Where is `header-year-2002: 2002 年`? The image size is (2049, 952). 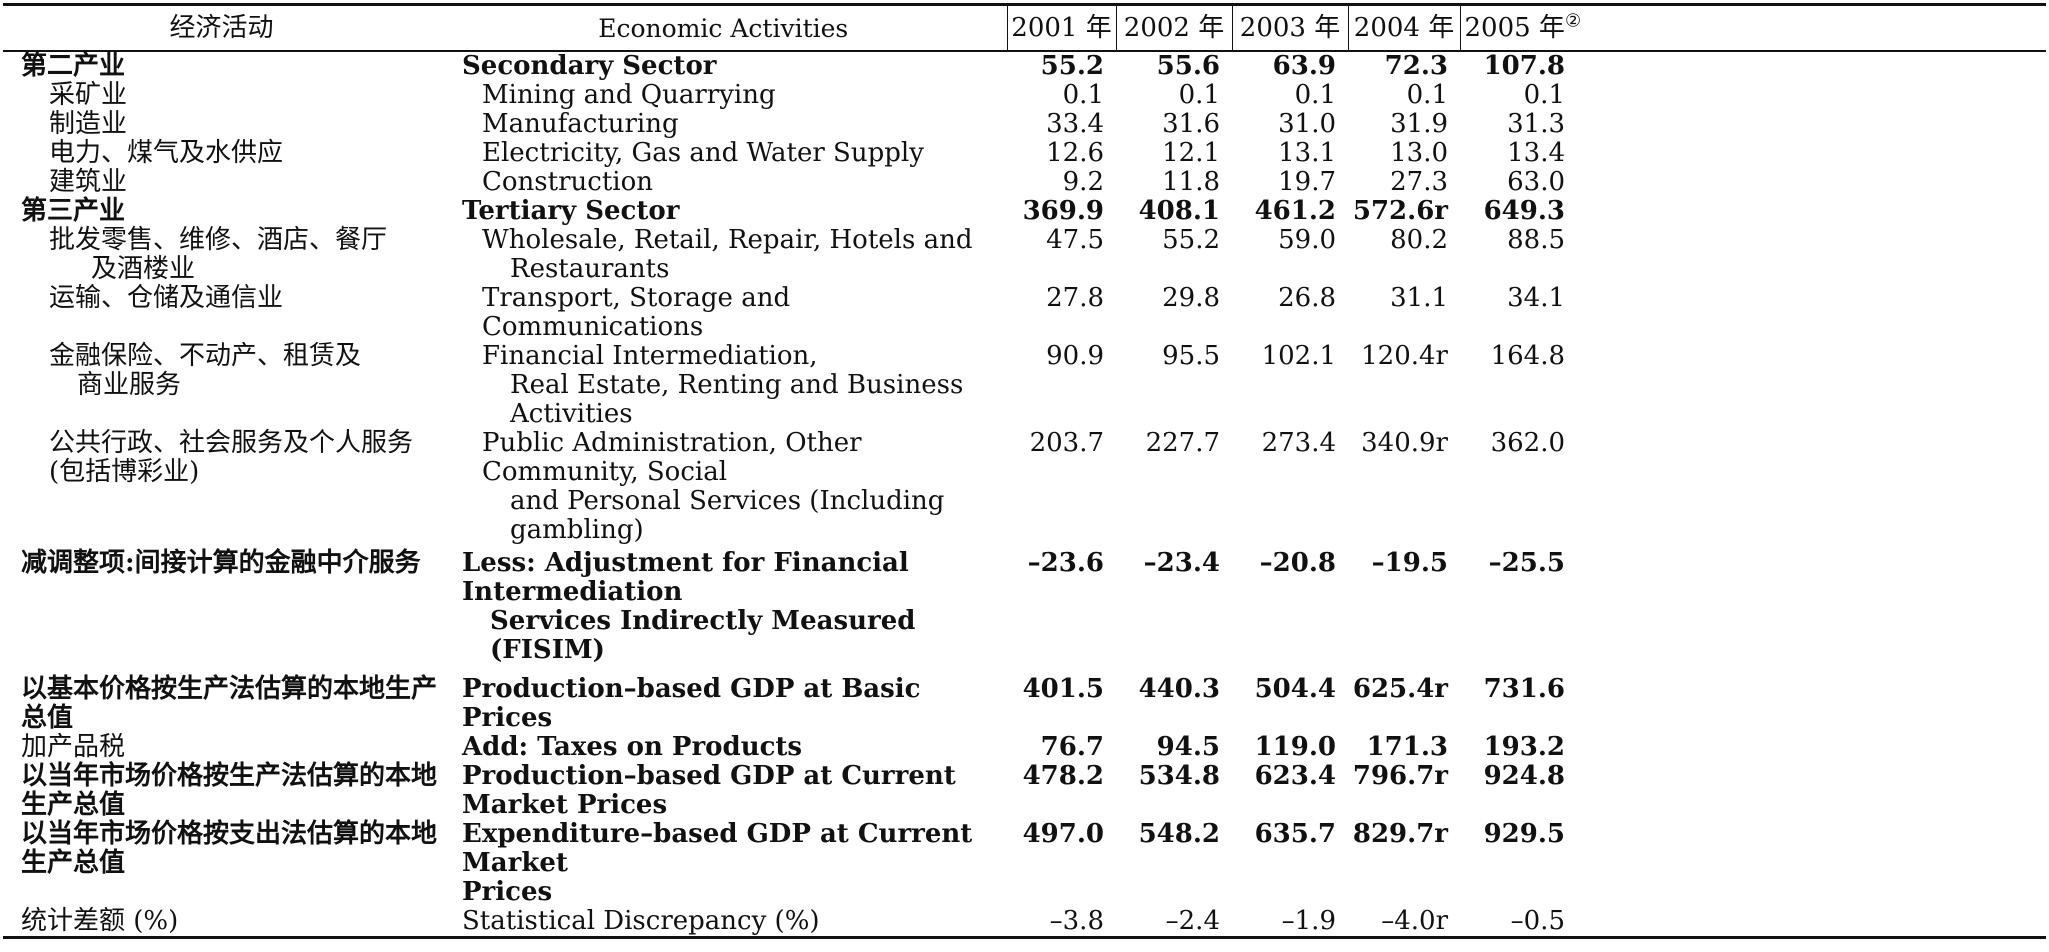
header-year-2002: 2002 年 is located at coordinates (1173, 27).